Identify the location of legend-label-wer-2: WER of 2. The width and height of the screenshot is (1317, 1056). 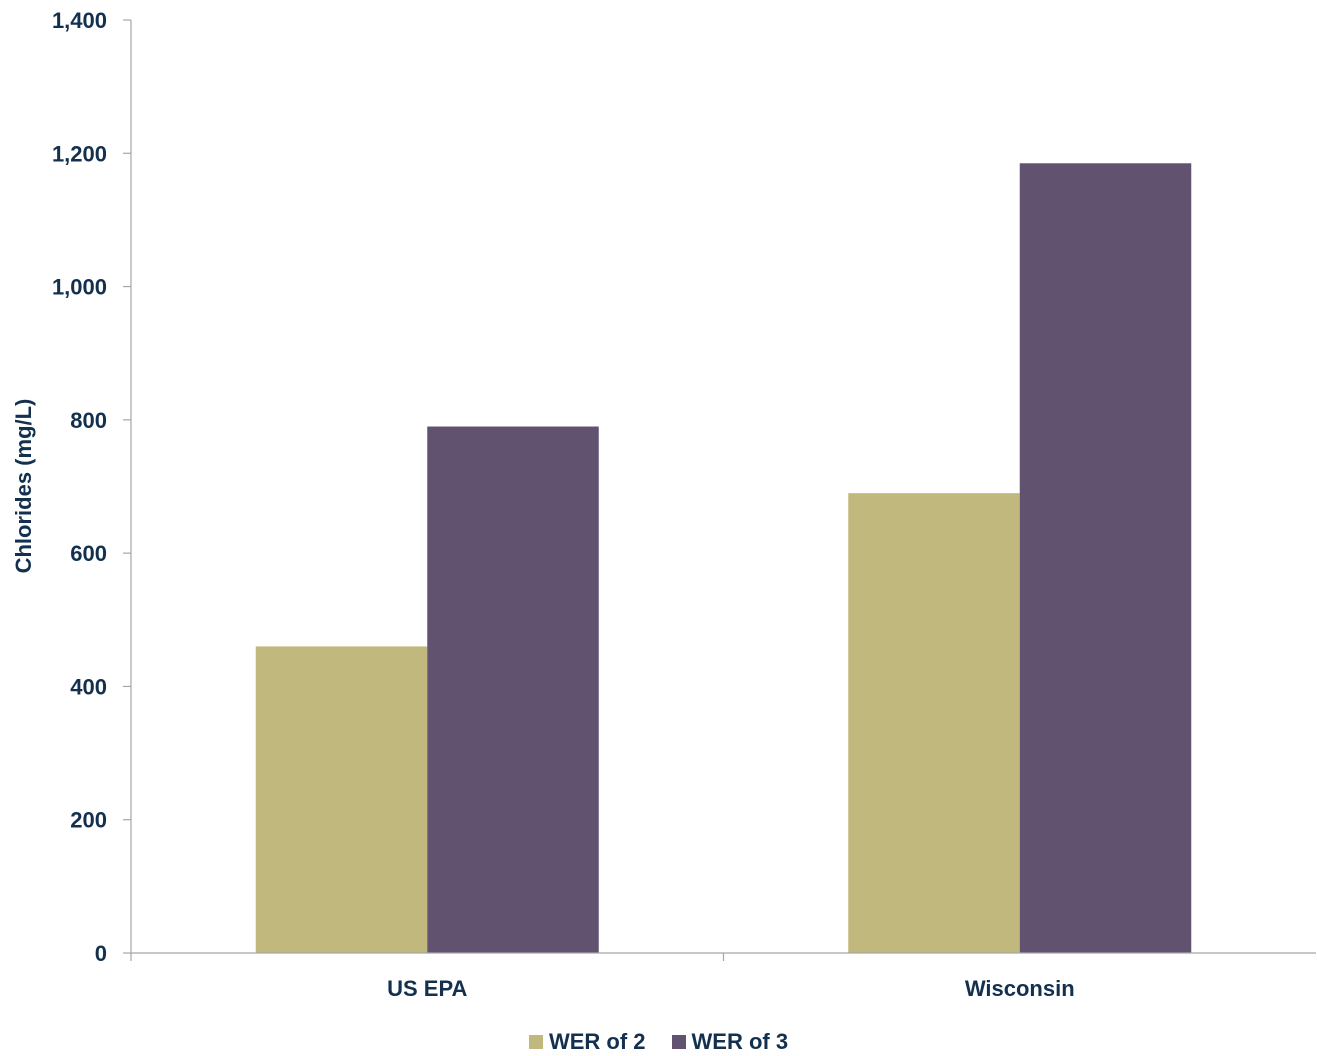
(597, 1041).